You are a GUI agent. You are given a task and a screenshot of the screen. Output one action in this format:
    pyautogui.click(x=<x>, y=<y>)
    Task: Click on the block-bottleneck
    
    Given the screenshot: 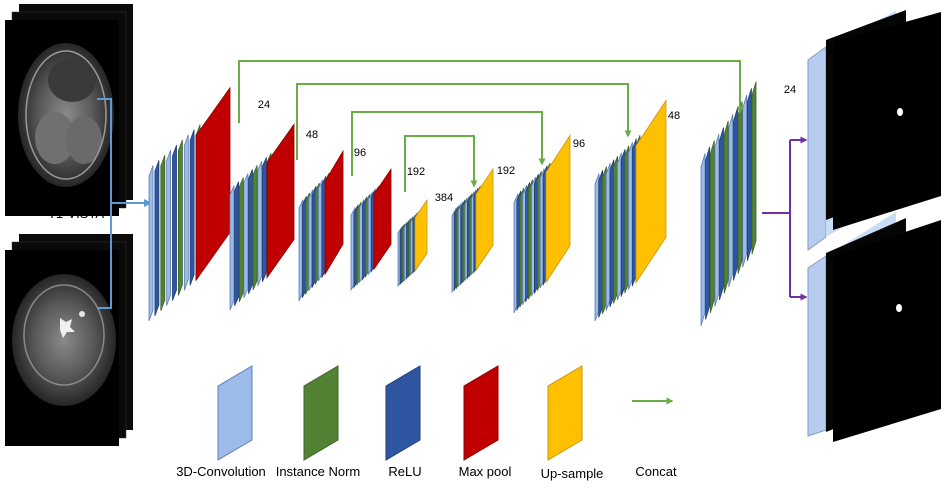 What is the action you would take?
    pyautogui.click(x=412, y=243)
    